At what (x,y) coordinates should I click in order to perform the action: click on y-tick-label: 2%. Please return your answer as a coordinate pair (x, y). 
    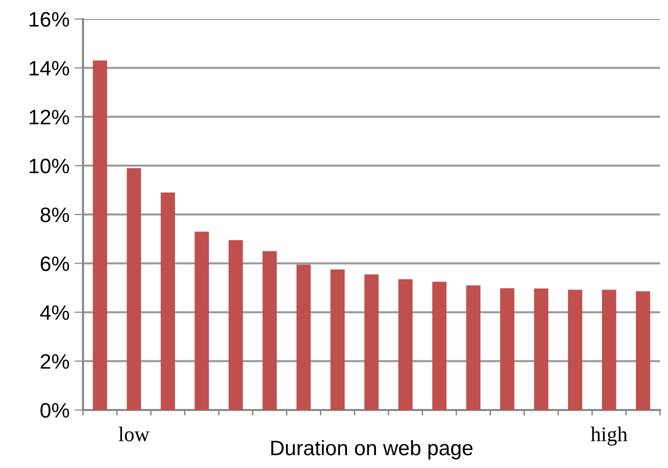
    Looking at the image, I should click on (55, 361).